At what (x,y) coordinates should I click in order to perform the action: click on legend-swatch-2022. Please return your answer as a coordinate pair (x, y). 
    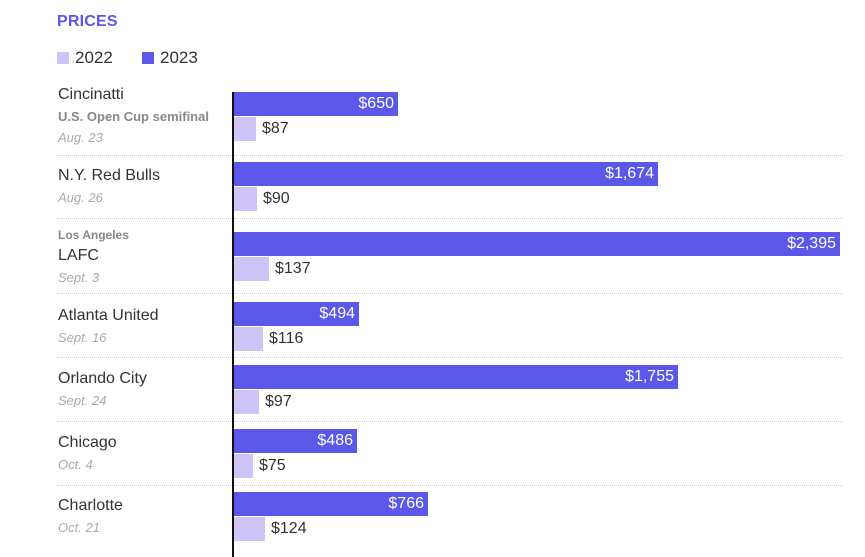
    Looking at the image, I should click on (63, 58).